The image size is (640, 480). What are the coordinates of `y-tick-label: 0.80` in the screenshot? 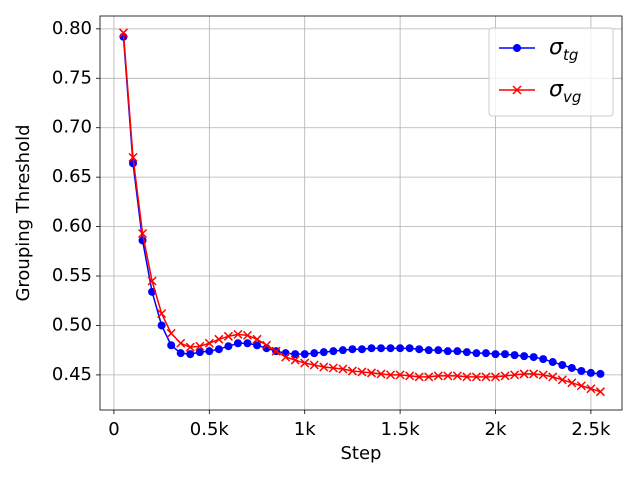 It's located at (72, 28).